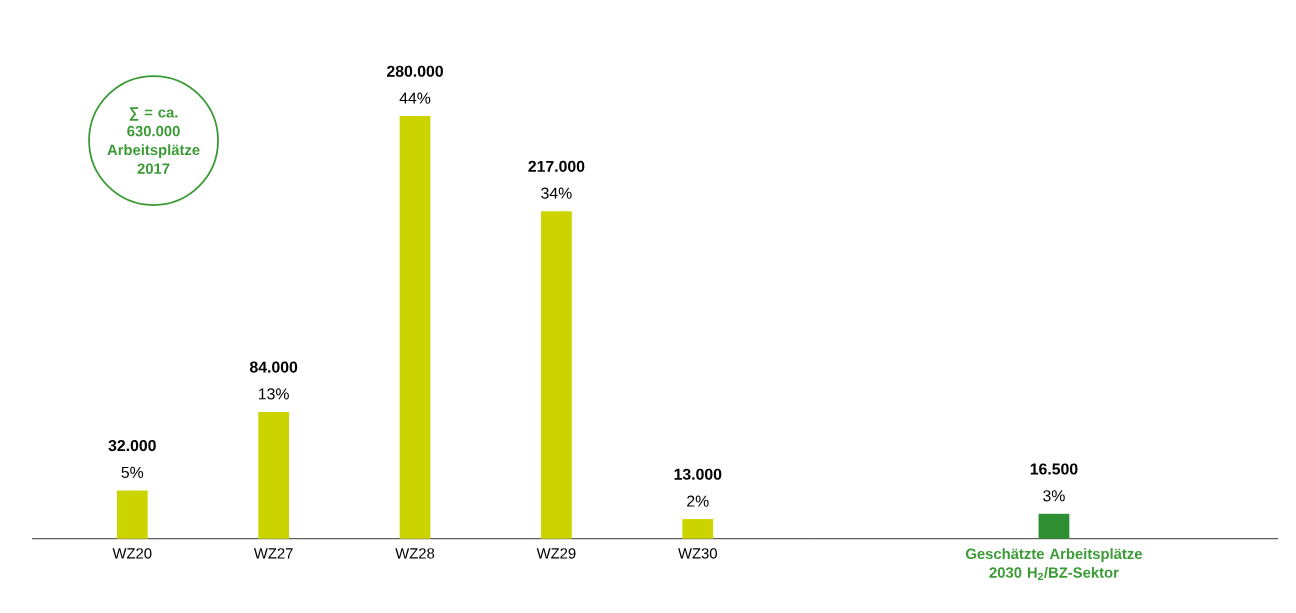 The image size is (1296, 613). I want to click on annotation: ∑ = ca. 630.000 Arbeitsplätze 2017, so click(153, 140).